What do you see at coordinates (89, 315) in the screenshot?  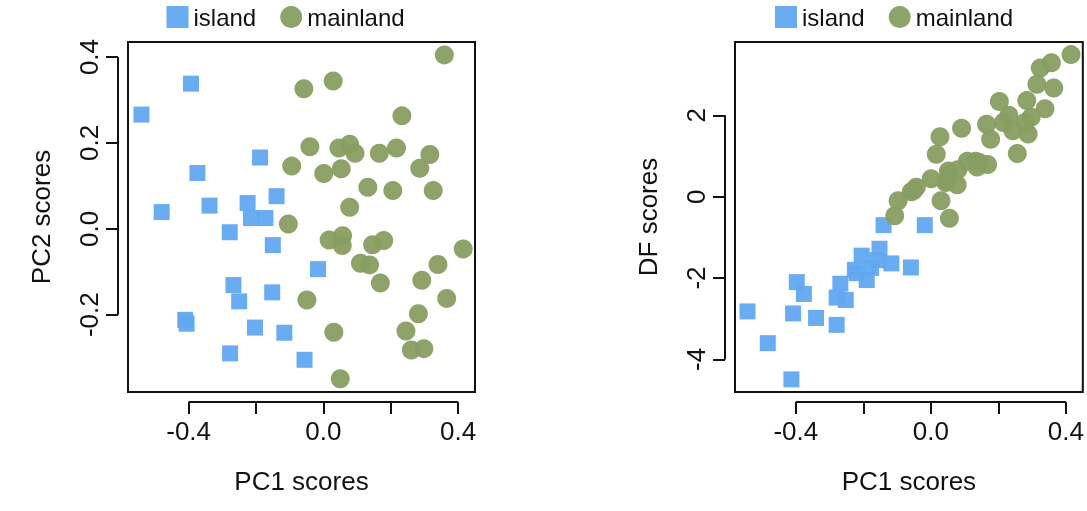 I see `y-tick-label: -0.2` at bounding box center [89, 315].